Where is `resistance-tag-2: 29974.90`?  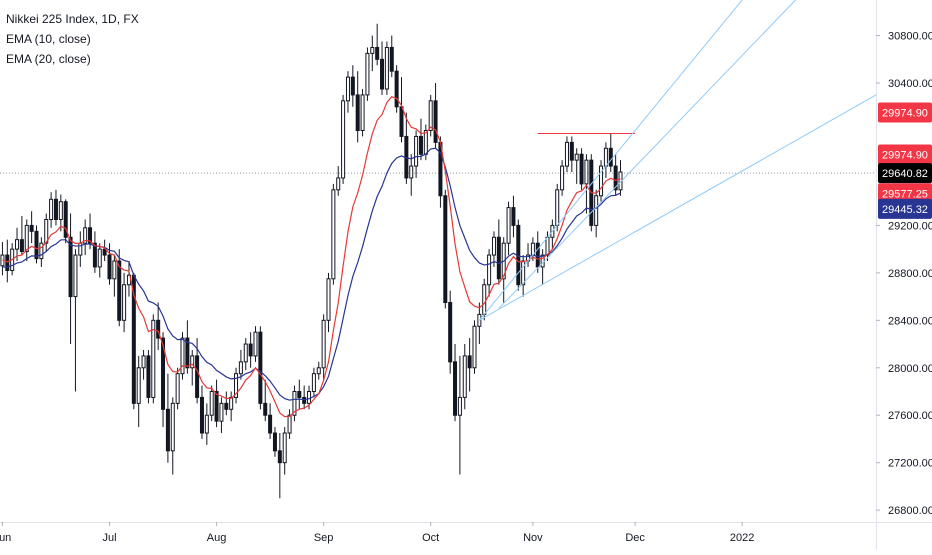
resistance-tag-2: 29974.90 is located at coordinates (905, 155).